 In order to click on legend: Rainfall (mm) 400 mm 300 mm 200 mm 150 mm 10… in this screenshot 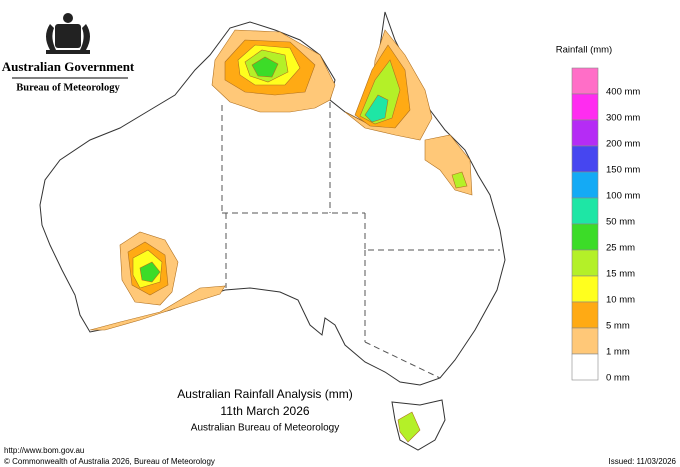, I will do `click(598, 214)`.